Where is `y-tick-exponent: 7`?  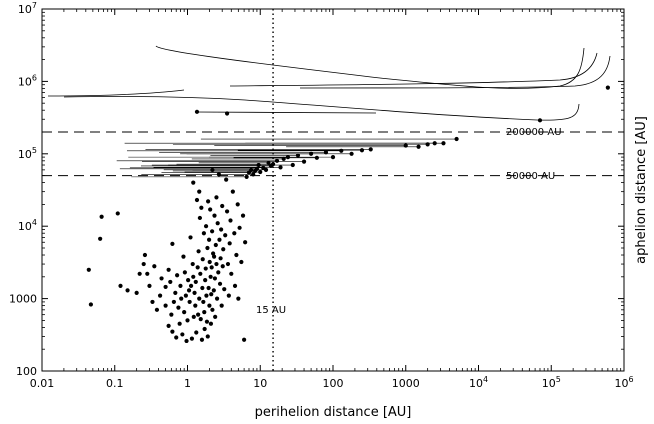
y-tick-exponent: 7 is located at coordinates (34, 5).